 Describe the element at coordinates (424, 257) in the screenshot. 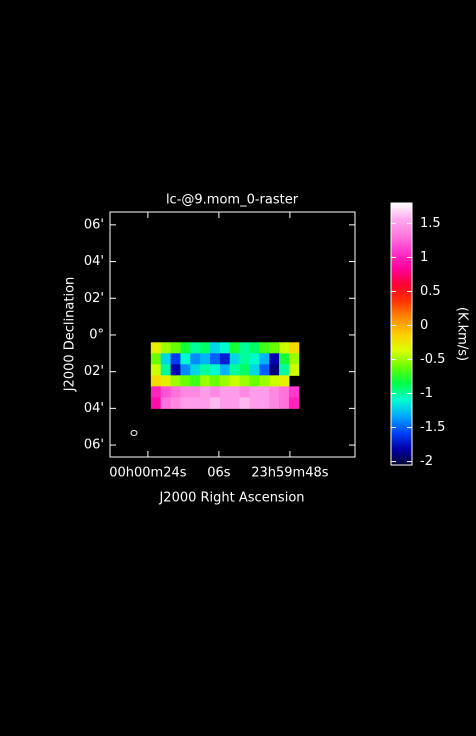

I see `colorbar-tick-label: 1` at that location.